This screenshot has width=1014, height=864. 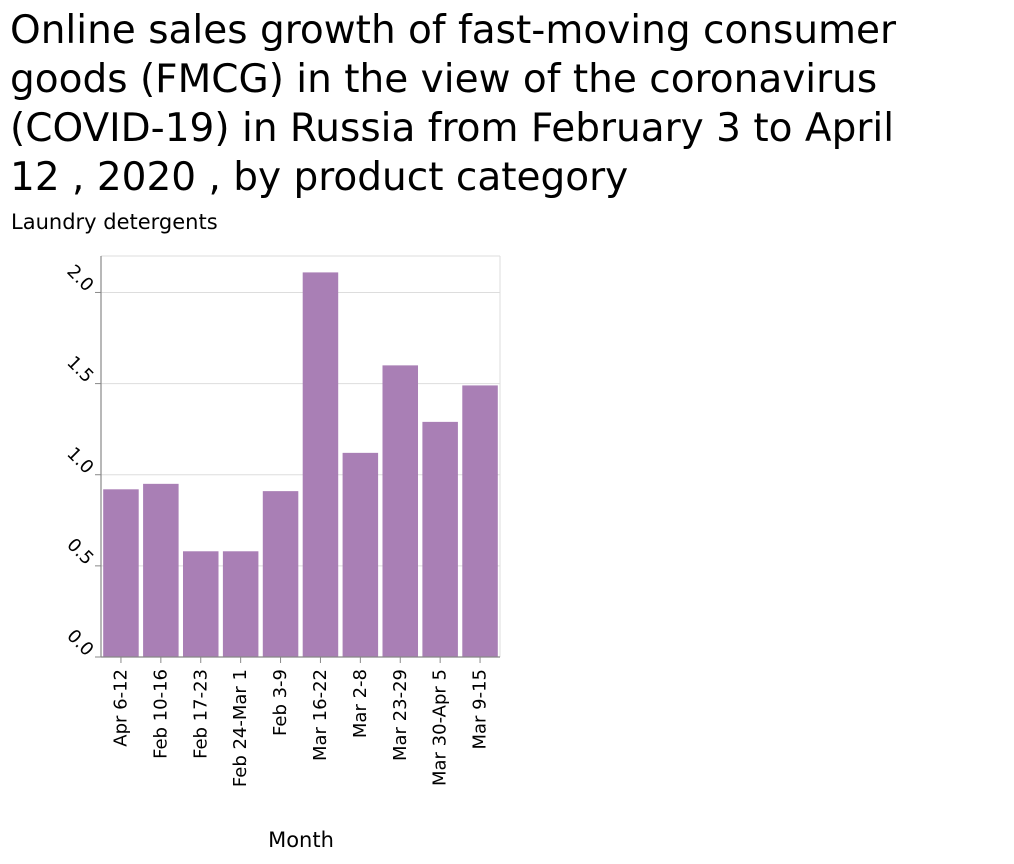 I want to click on y-tick-label: 1.0, so click(x=79, y=460).